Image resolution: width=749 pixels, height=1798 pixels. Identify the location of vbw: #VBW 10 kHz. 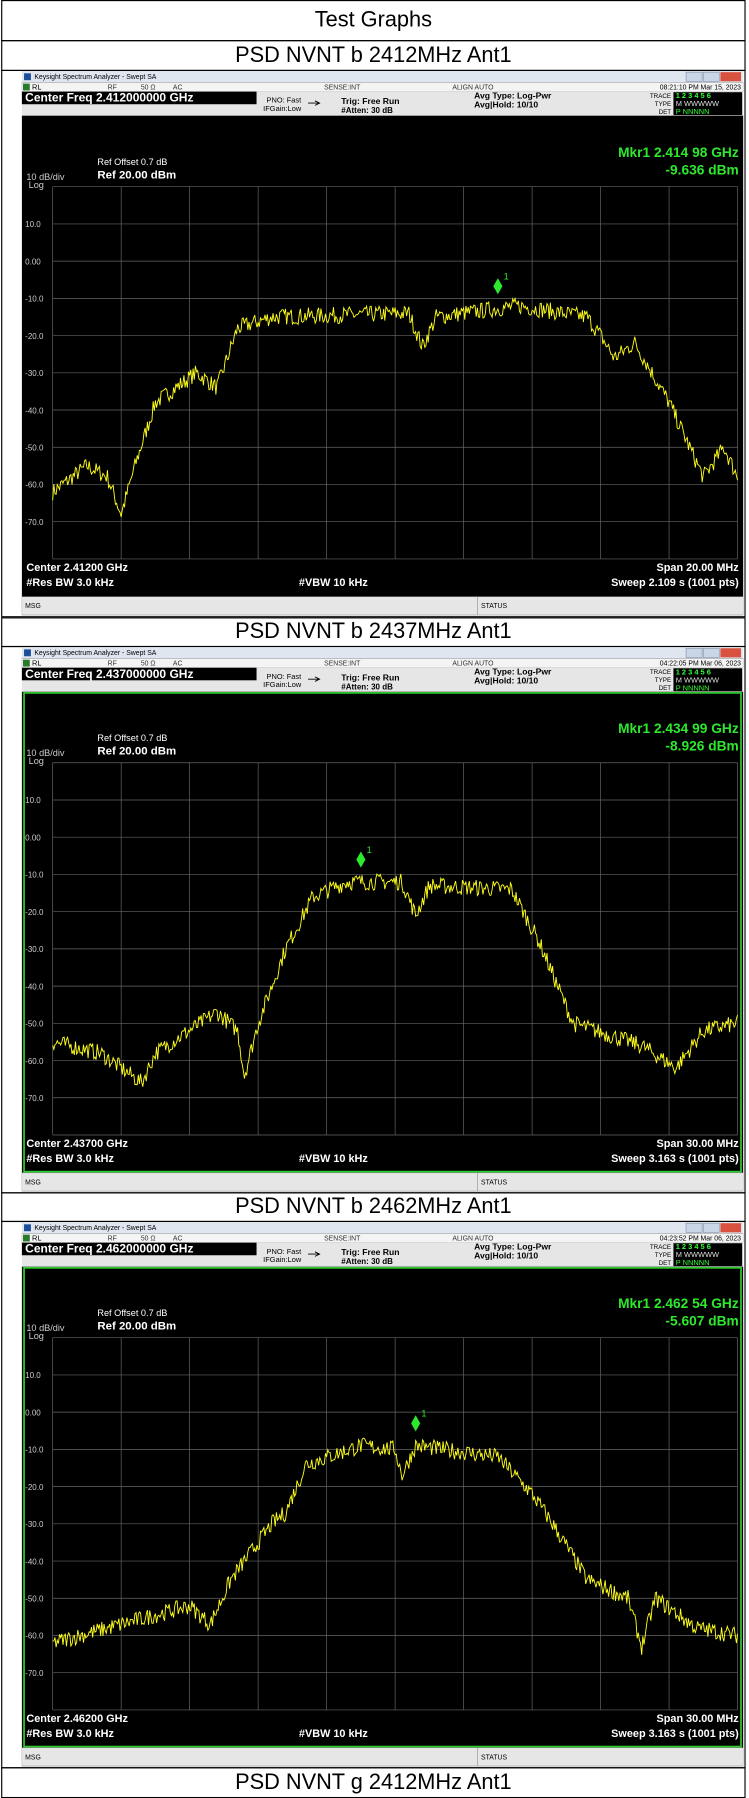
(333, 583).